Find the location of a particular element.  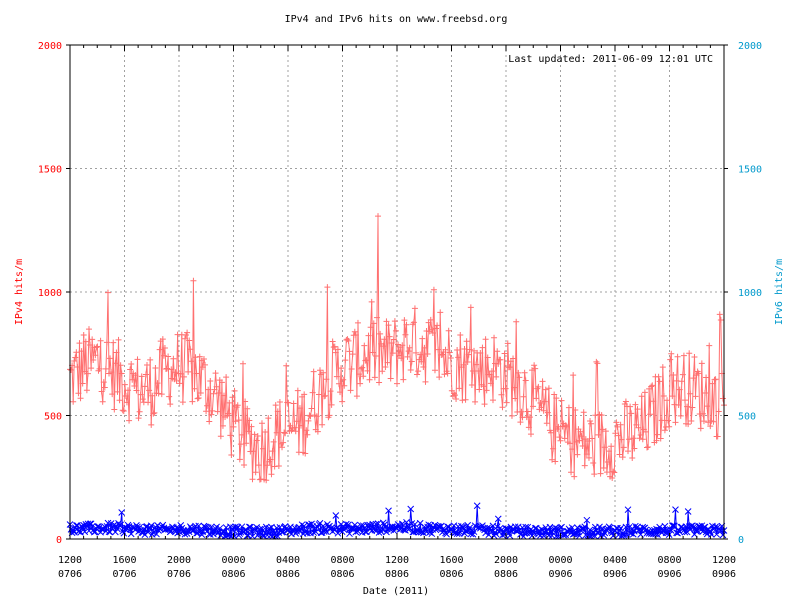

y-tick-label-right: 2000 is located at coordinates (750, 46).